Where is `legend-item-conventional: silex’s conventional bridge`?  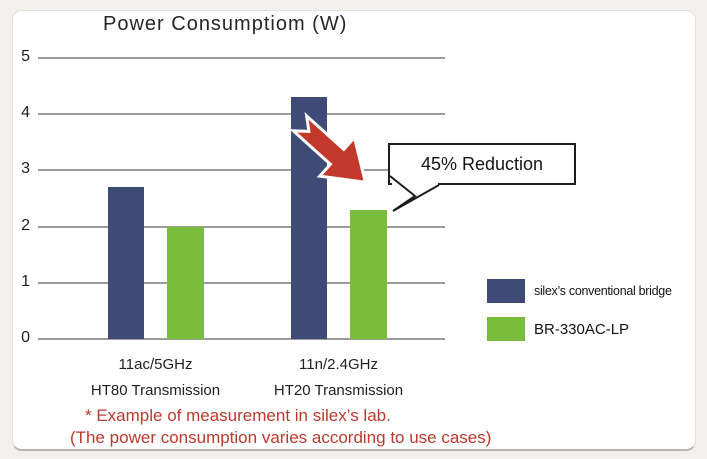 legend-item-conventional: silex’s conventional bridge is located at coordinates (592, 291).